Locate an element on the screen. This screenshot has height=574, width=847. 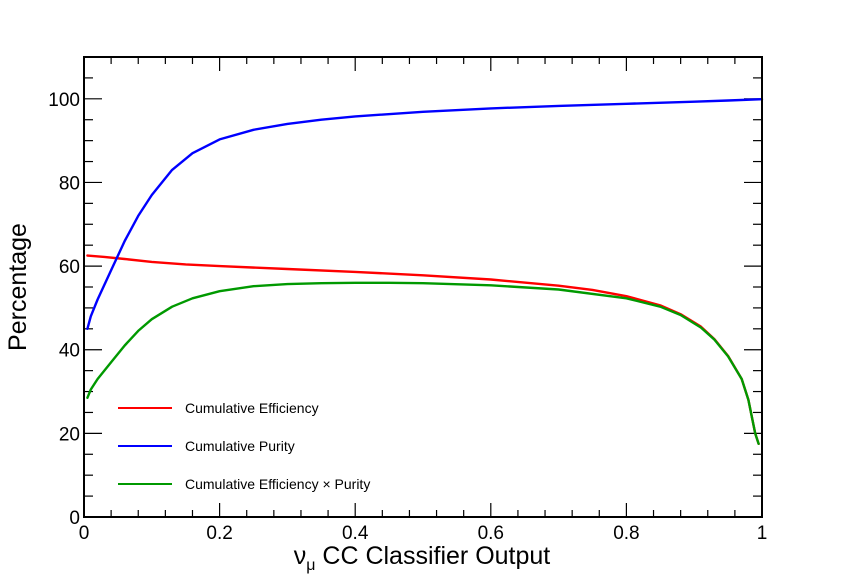
x-tick-label: 0.2 is located at coordinates (219, 533).